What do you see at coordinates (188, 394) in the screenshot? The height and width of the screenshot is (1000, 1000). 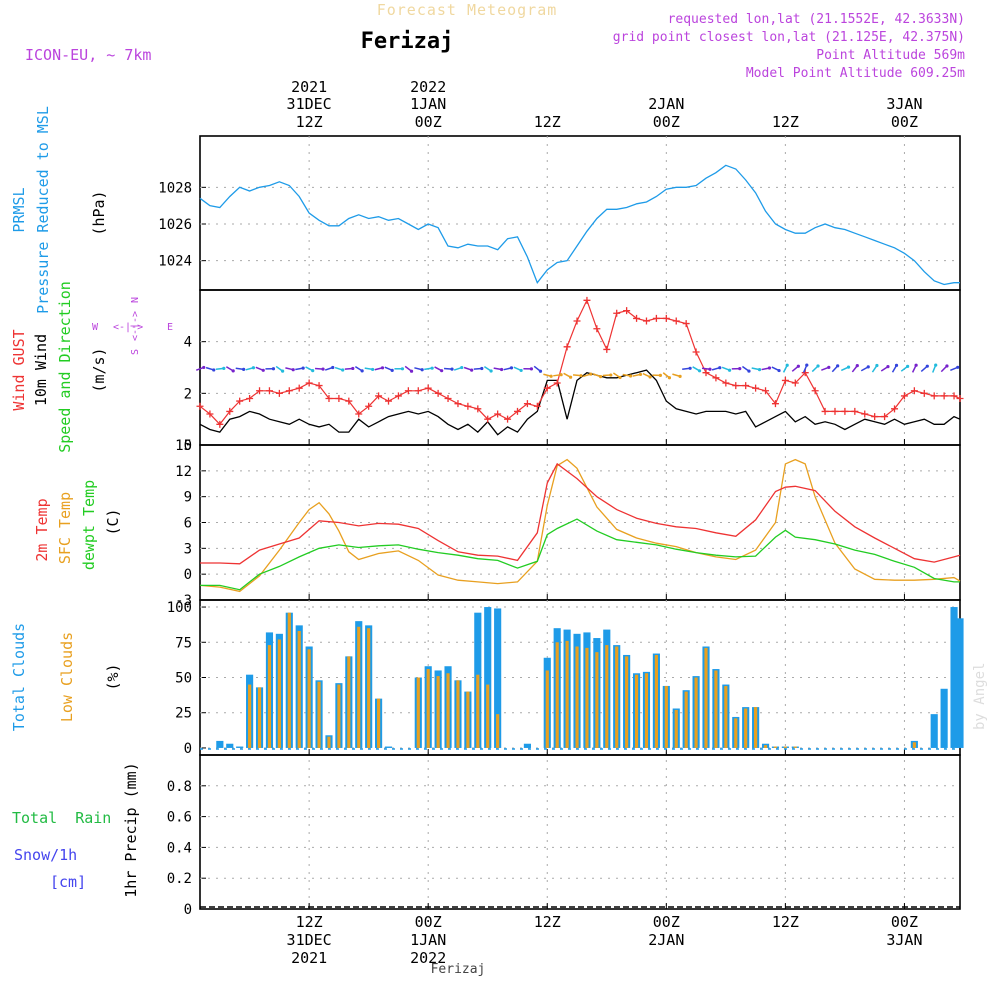 I see `ytick-wind-1: 2` at bounding box center [188, 394].